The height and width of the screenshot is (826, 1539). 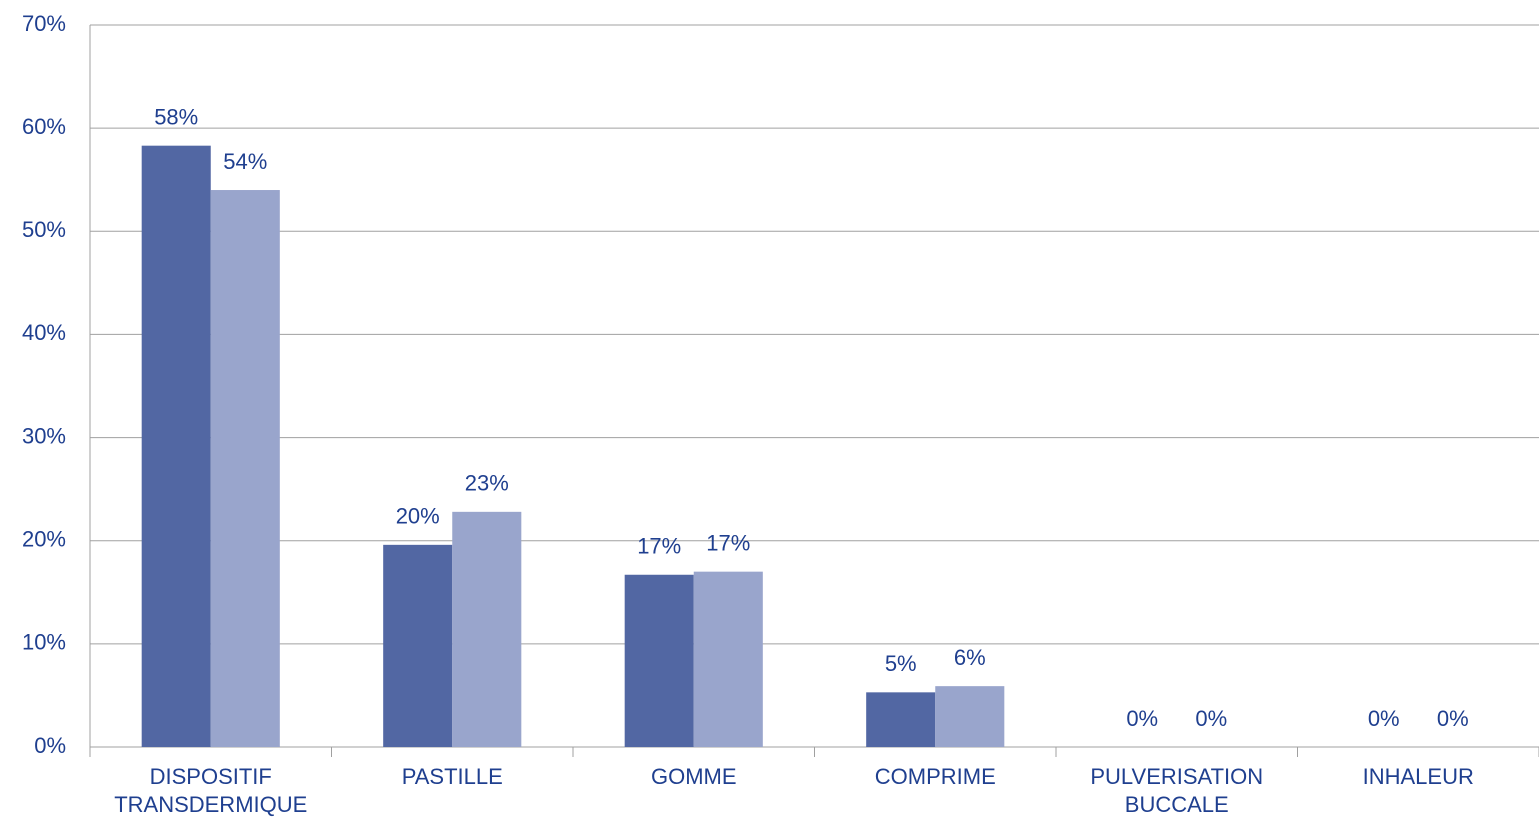 I want to click on y-tick-label: 0%, so click(x=50, y=745).